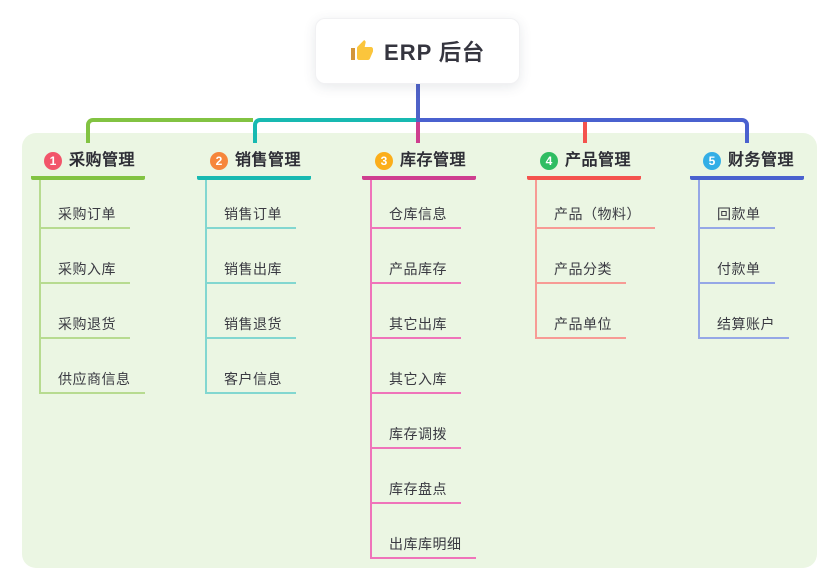 The height and width of the screenshot is (588, 839). What do you see at coordinates (744, 311) in the screenshot?
I see `node-settlement-account: 结算账户` at bounding box center [744, 311].